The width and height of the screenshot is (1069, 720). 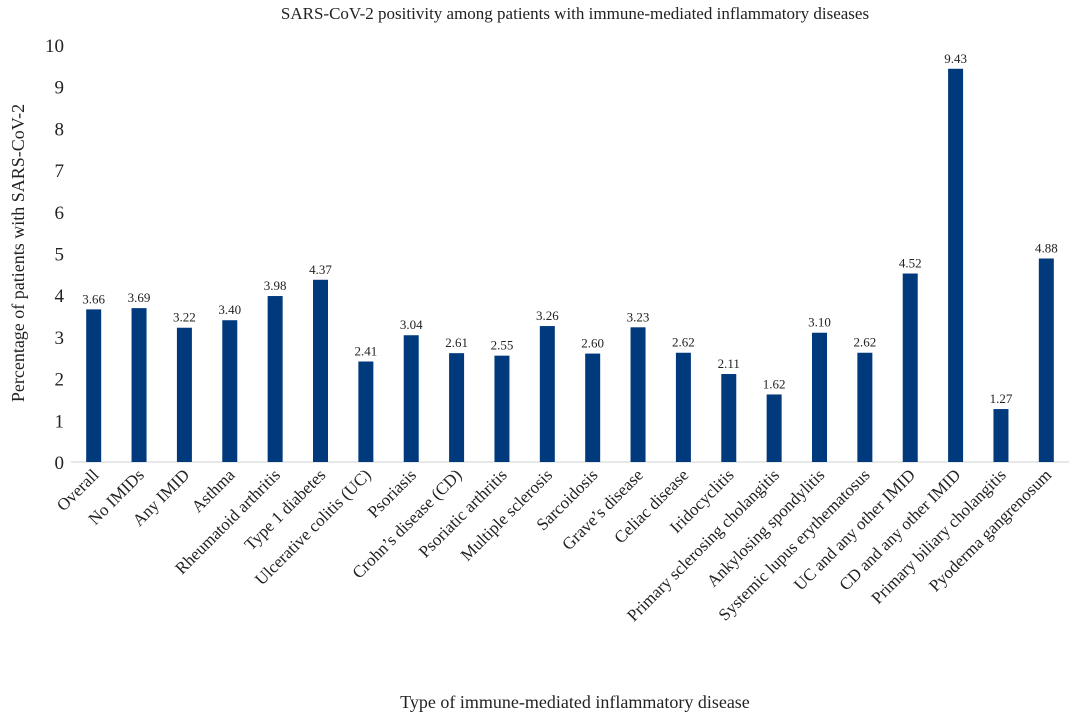 What do you see at coordinates (139, 297) in the screenshot?
I see `value-label: 3.69` at bounding box center [139, 297].